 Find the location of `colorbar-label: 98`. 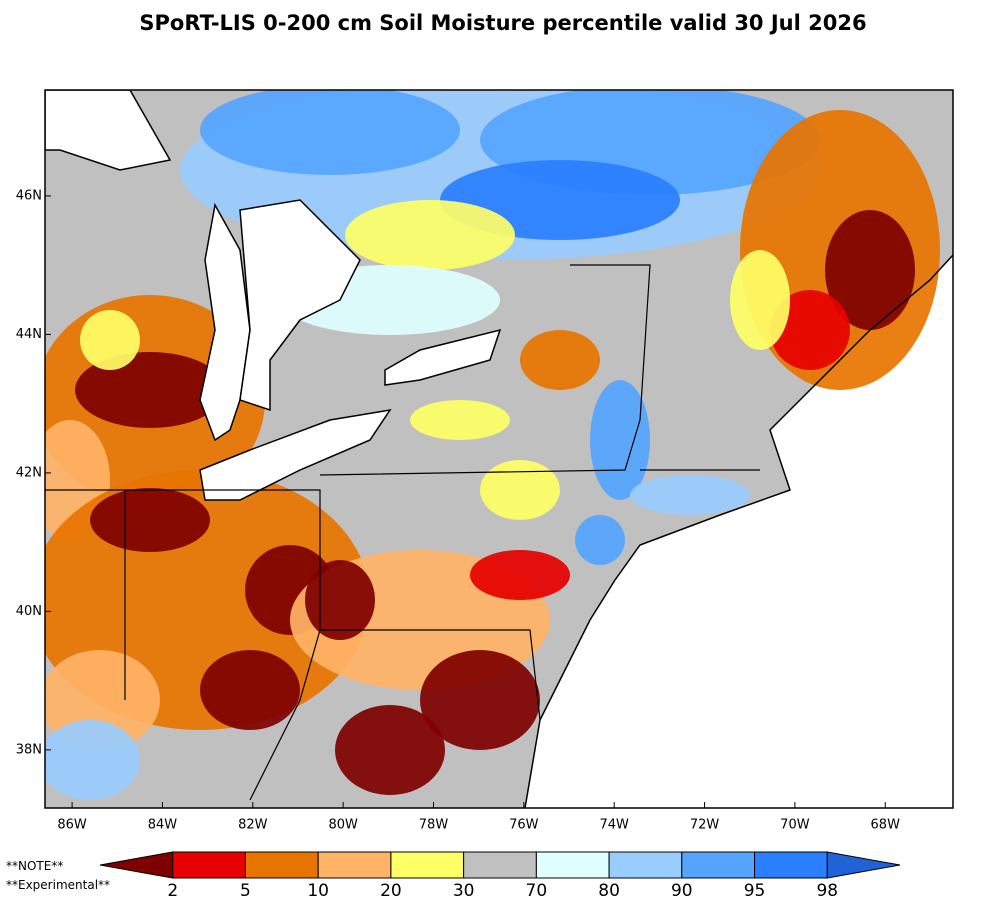

colorbar-label: 98 is located at coordinates (827, 890).